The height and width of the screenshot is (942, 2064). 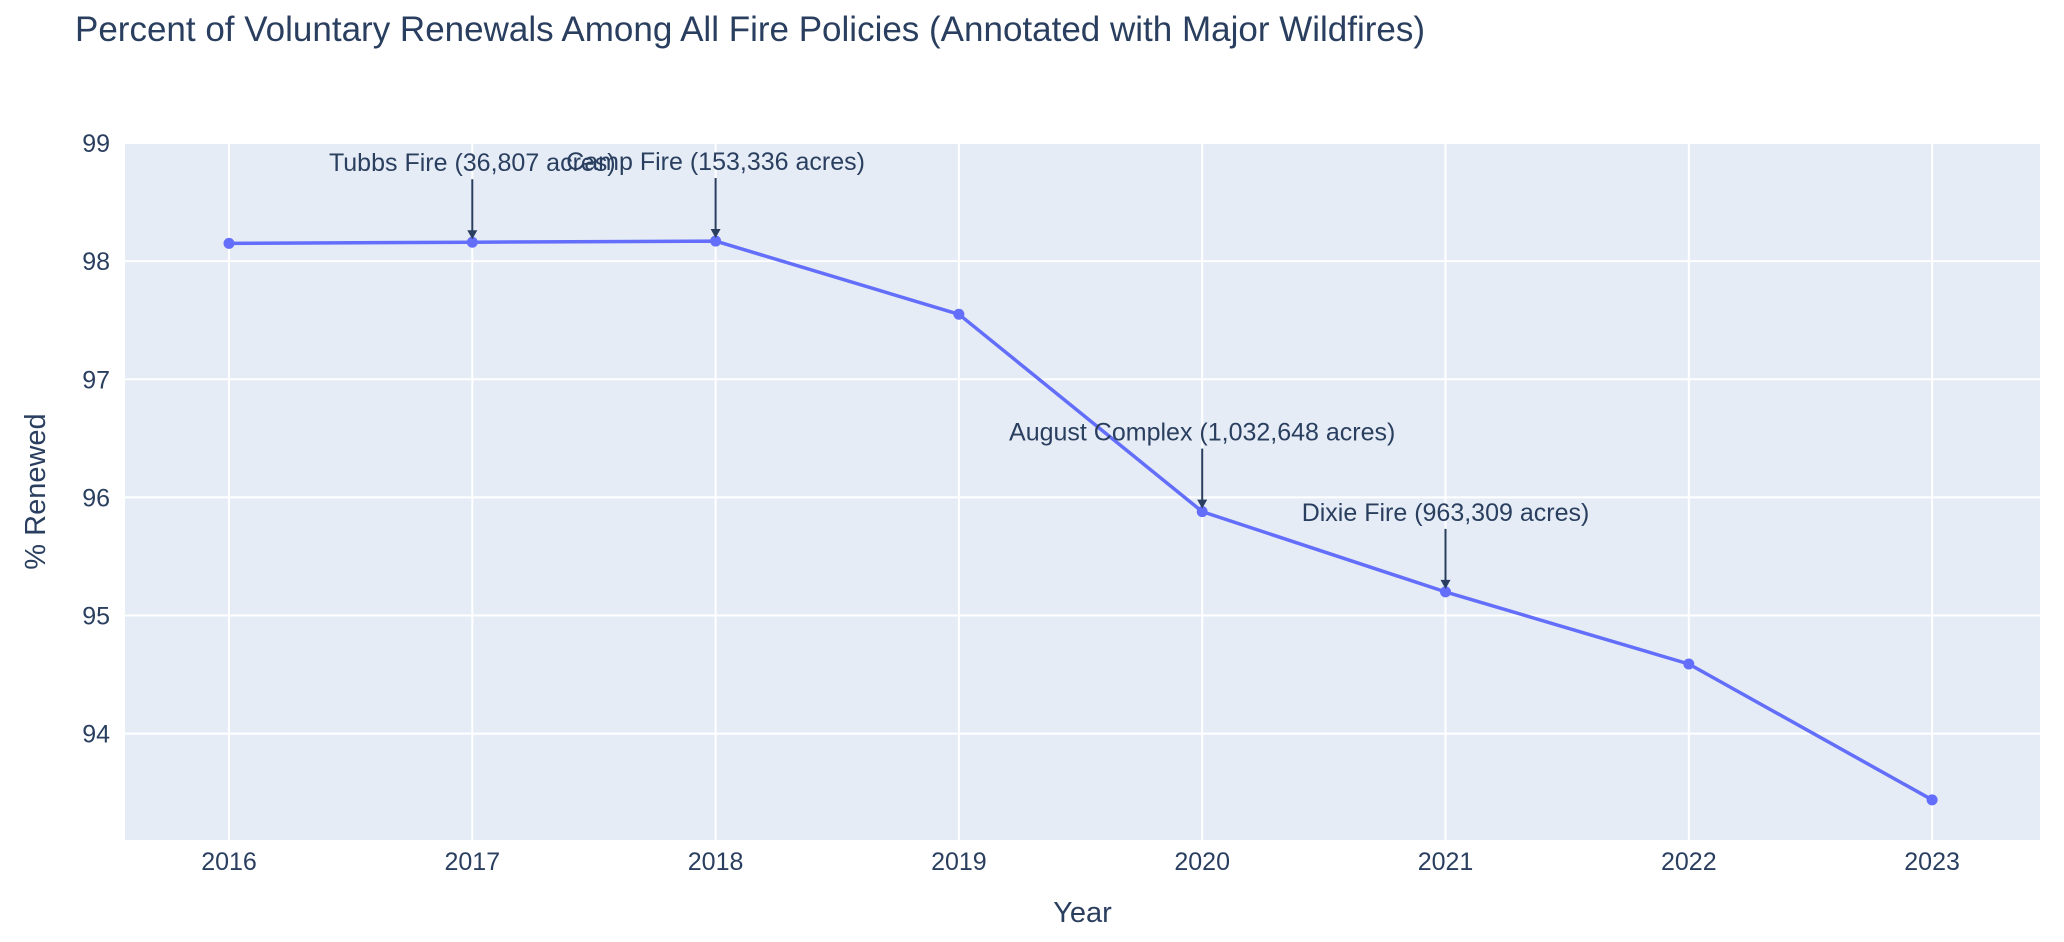 I want to click on x-tick-label: 2017, so click(x=472, y=862).